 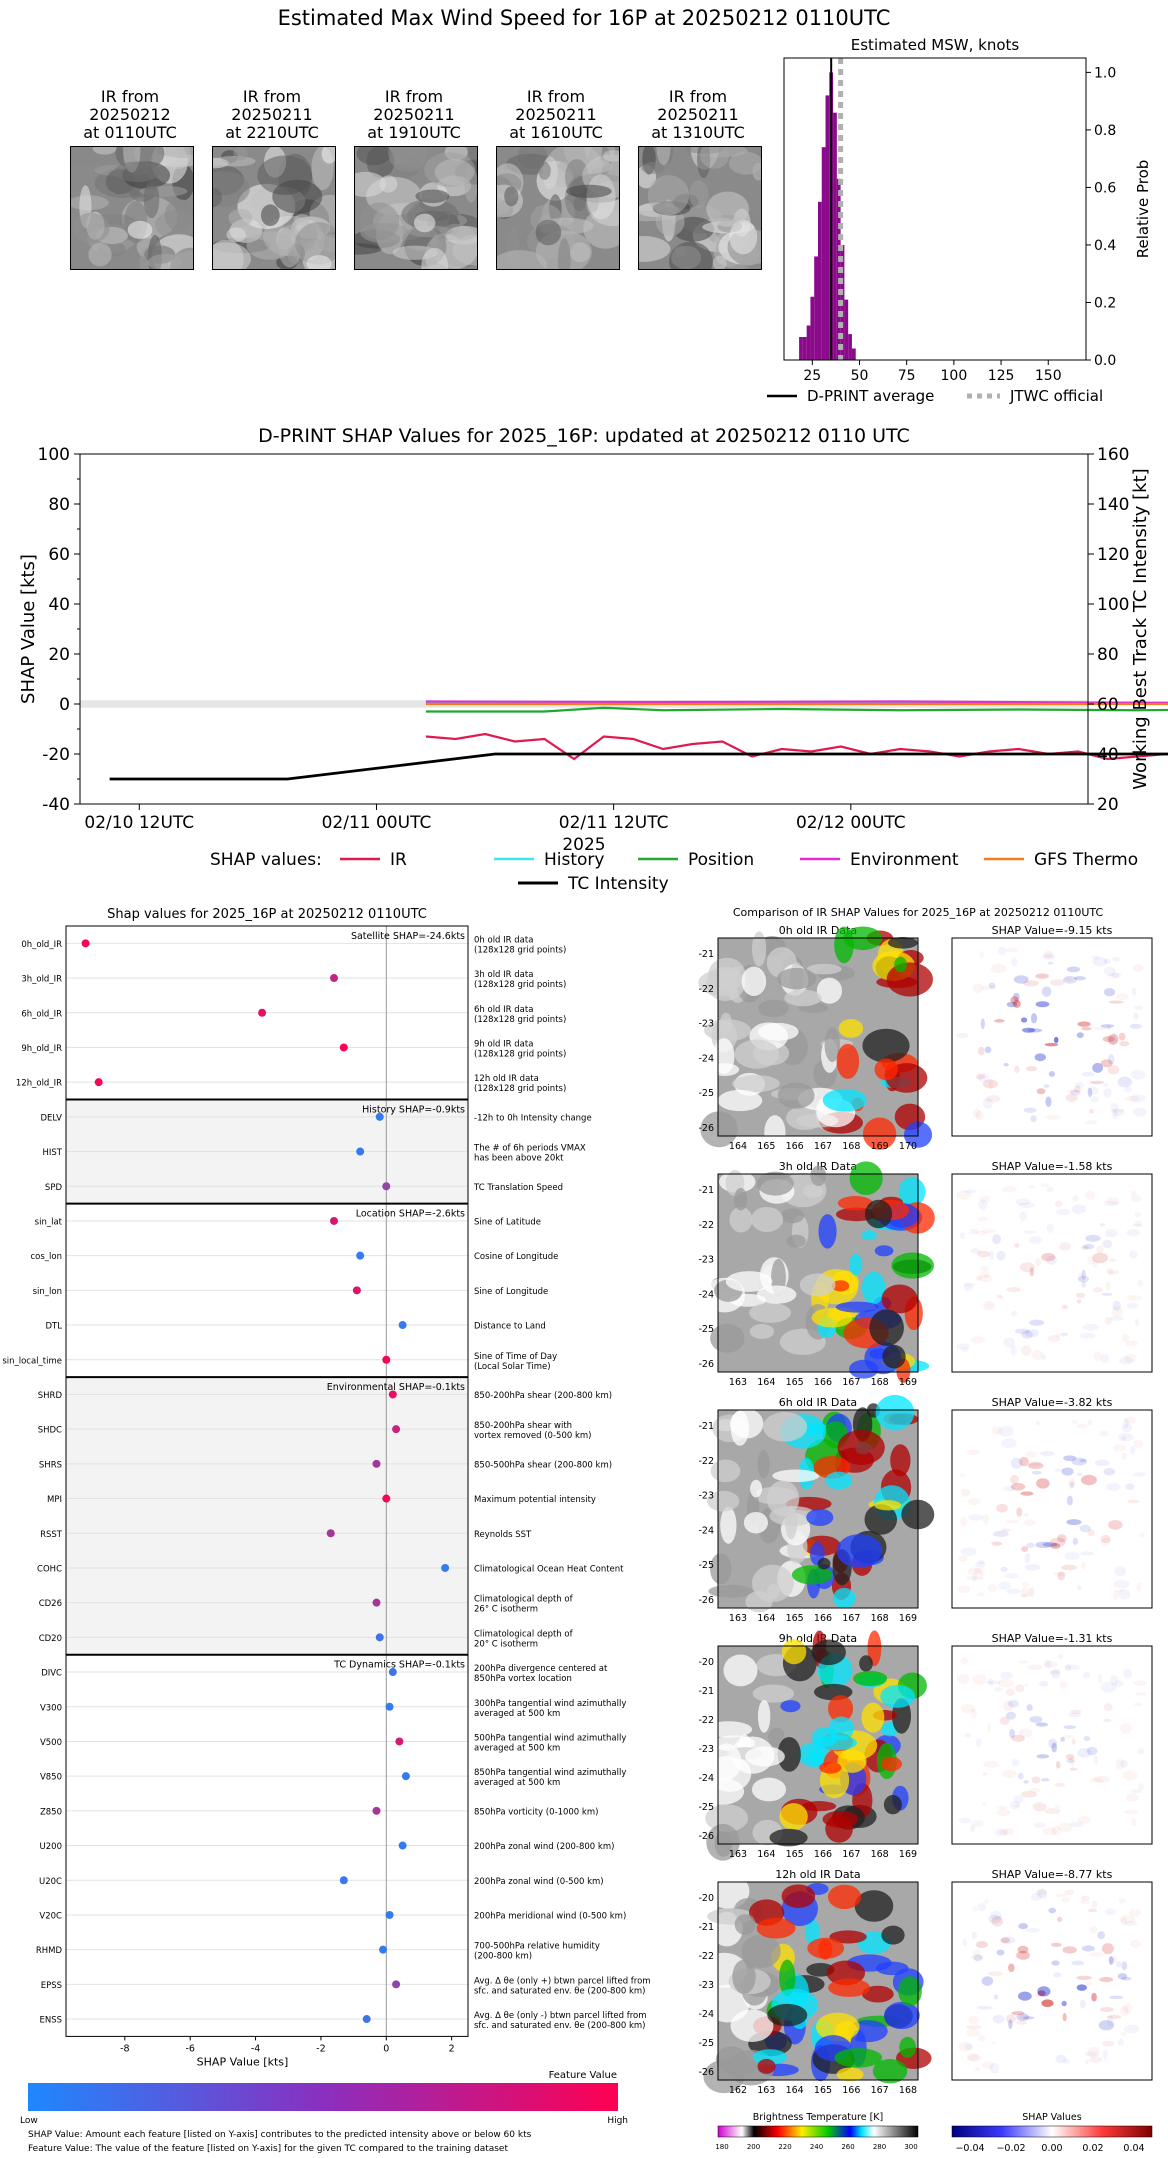 I want to click on summary-feature-desc: 850-200hPa shear with, so click(x=523, y=1426).